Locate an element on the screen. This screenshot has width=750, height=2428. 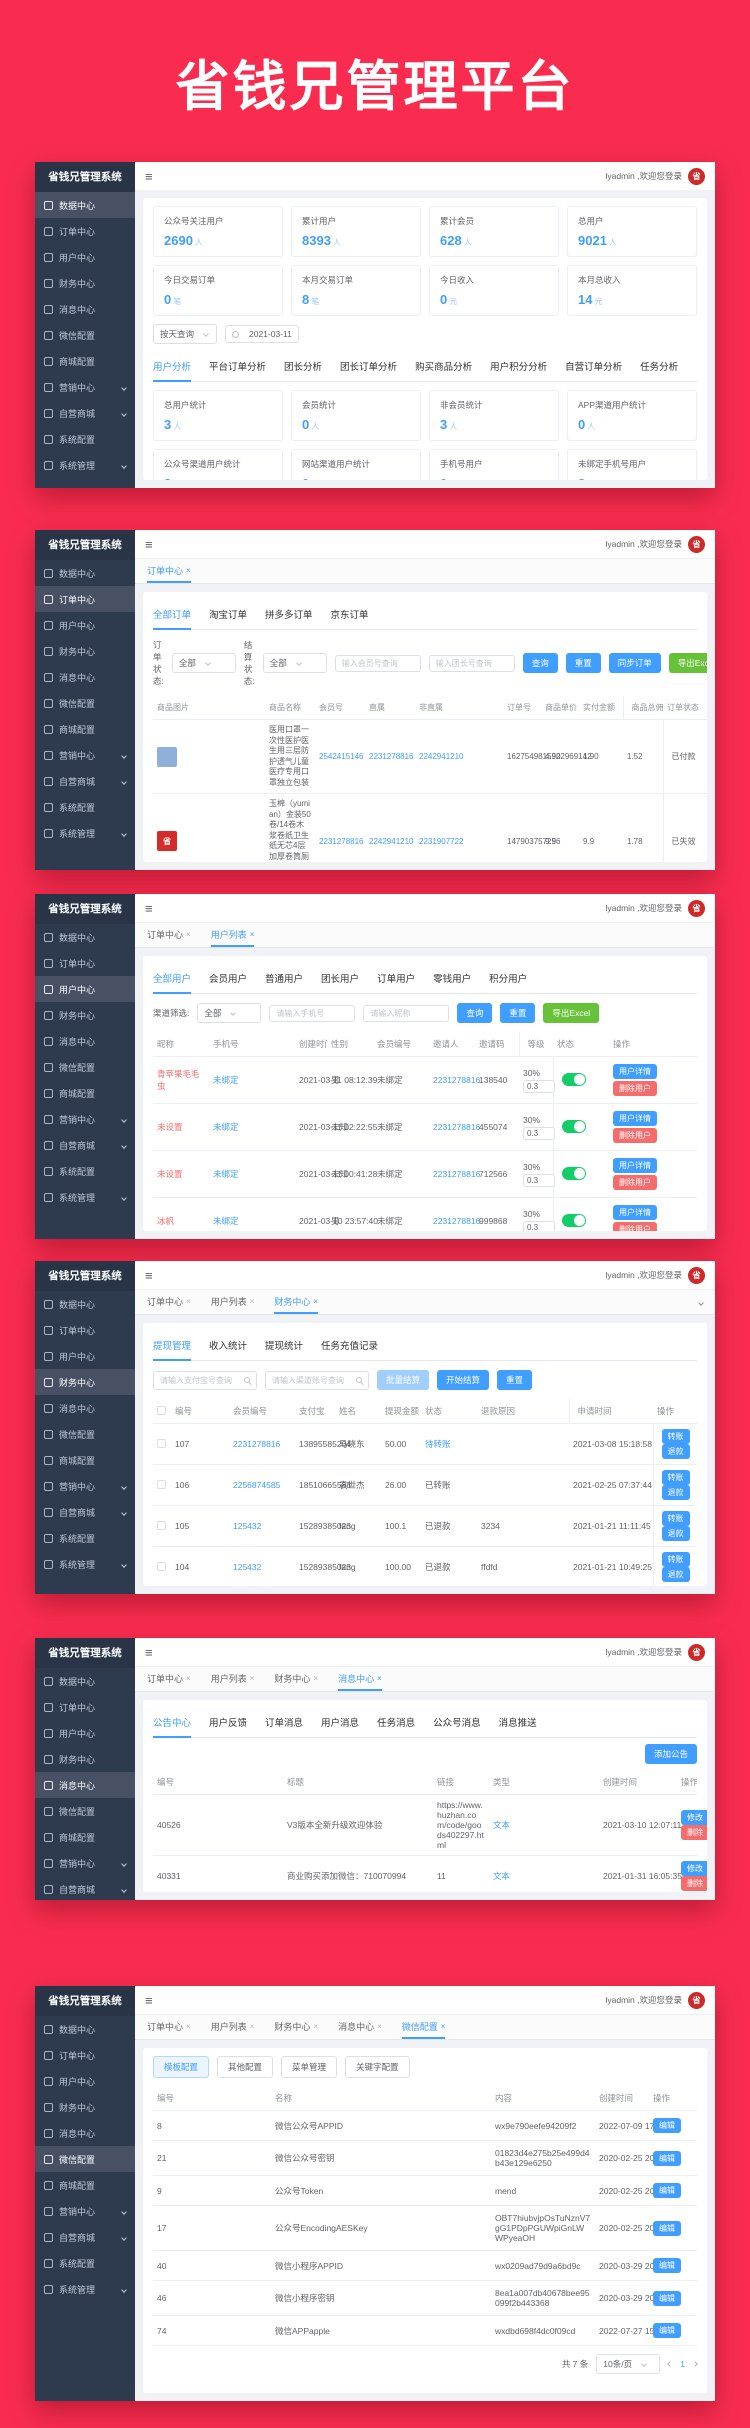
tab-analysis: 用户积分分析 is located at coordinates (519, 367).